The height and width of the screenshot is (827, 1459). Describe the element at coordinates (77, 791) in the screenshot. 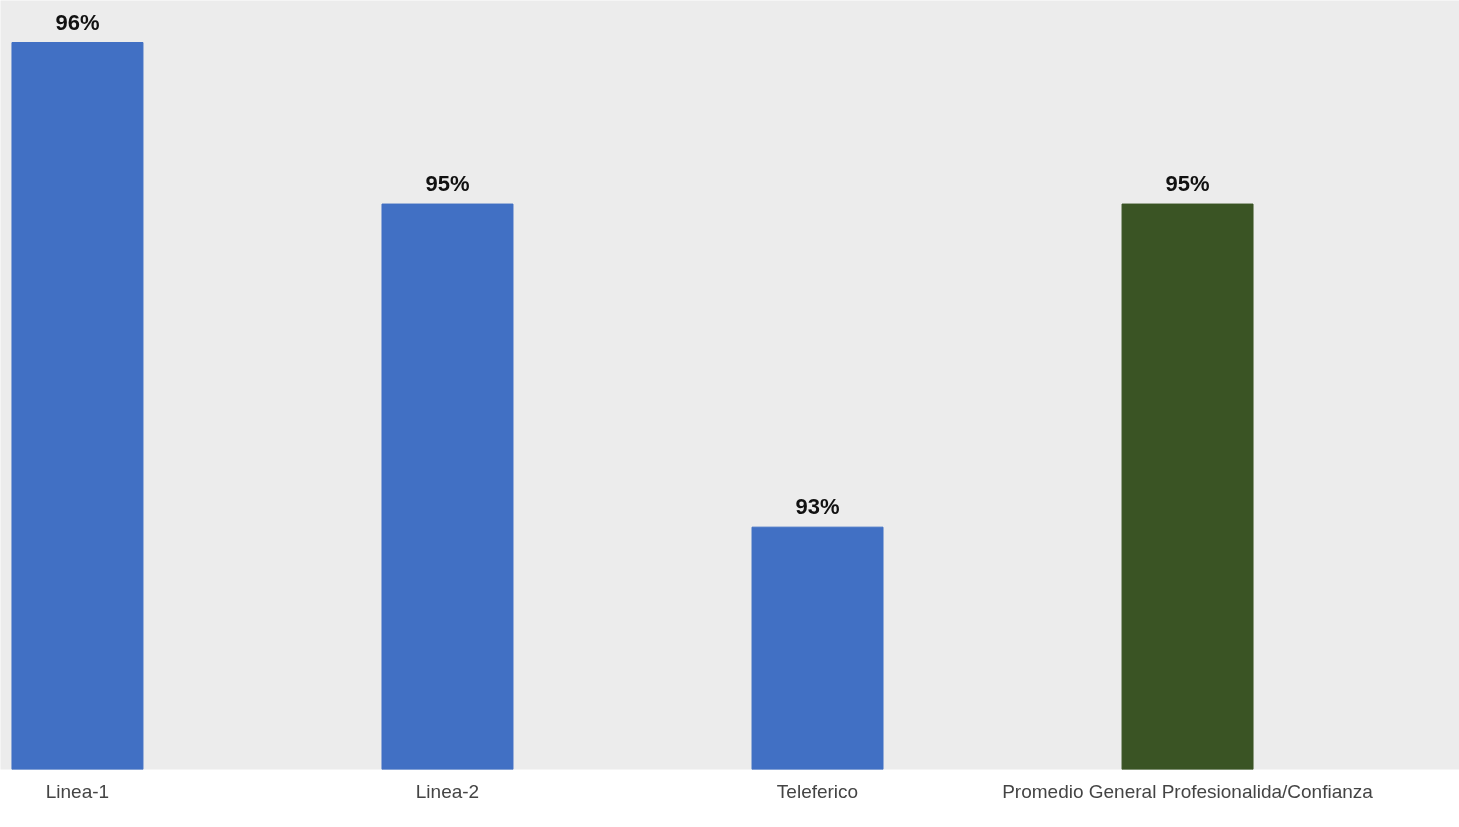

I see `x-tick-label: Linea-1` at that location.